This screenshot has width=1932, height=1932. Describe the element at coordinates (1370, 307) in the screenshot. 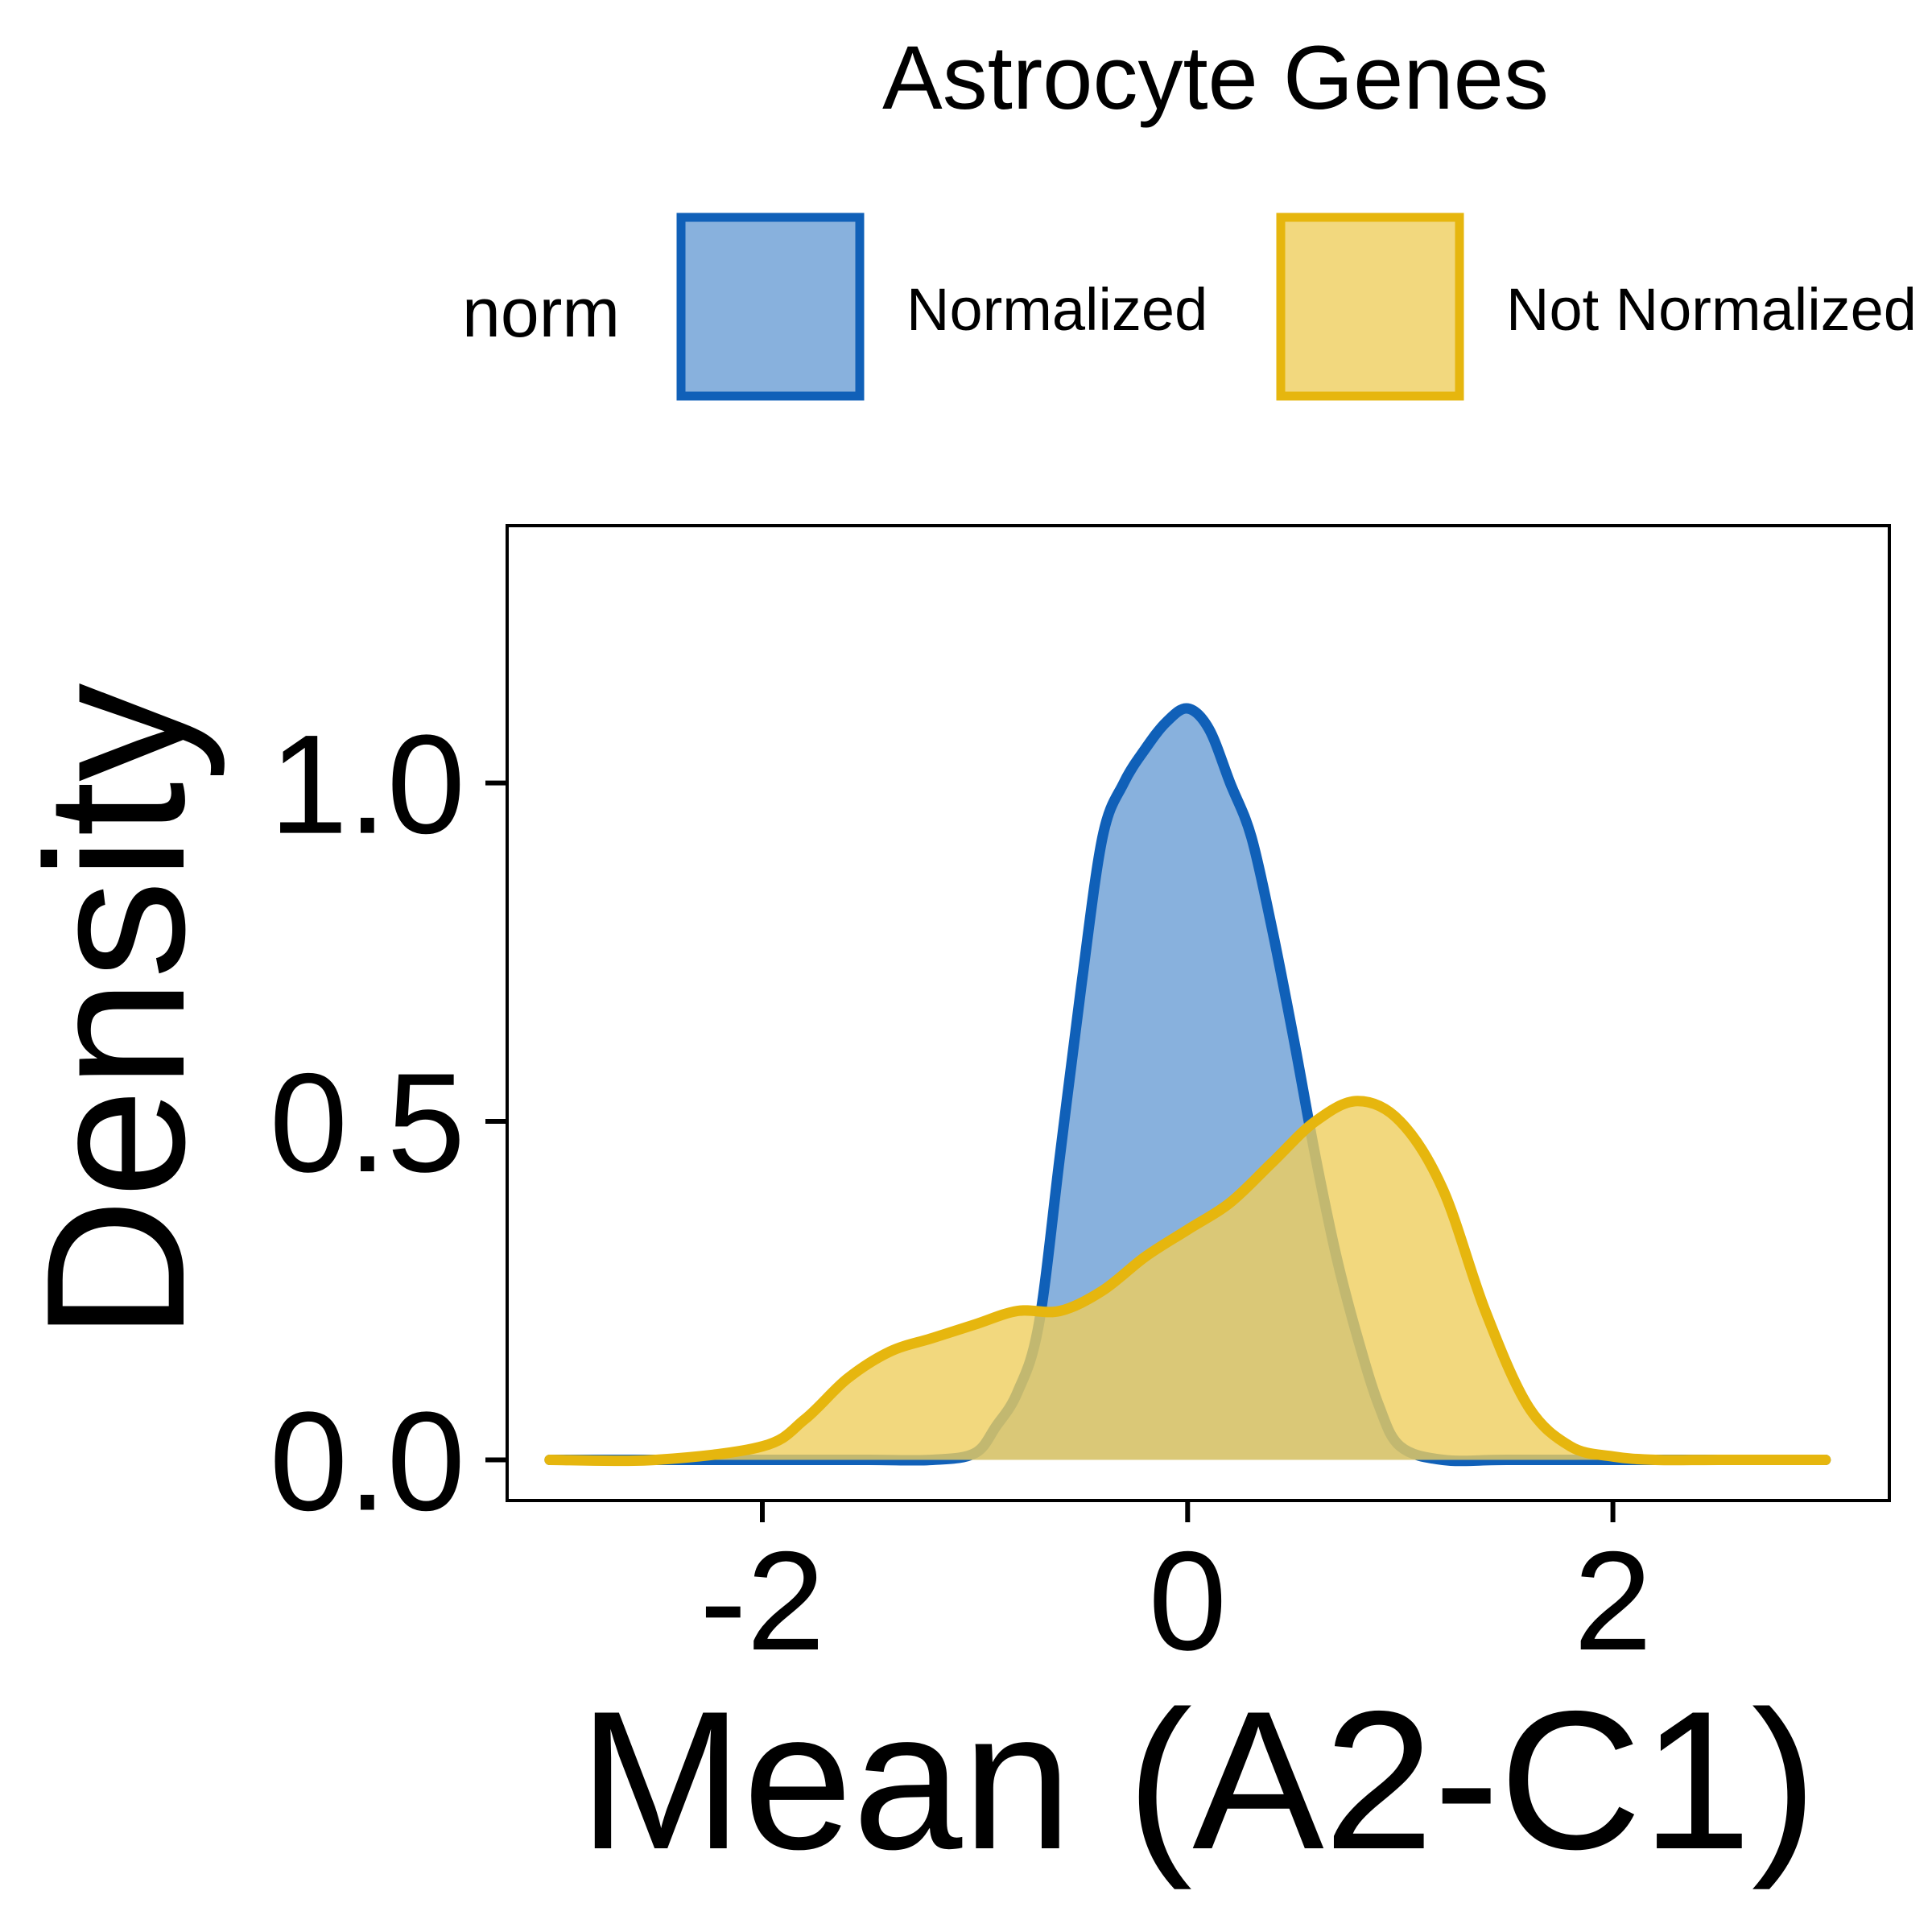

I see `legend-key-not-normalized` at that location.